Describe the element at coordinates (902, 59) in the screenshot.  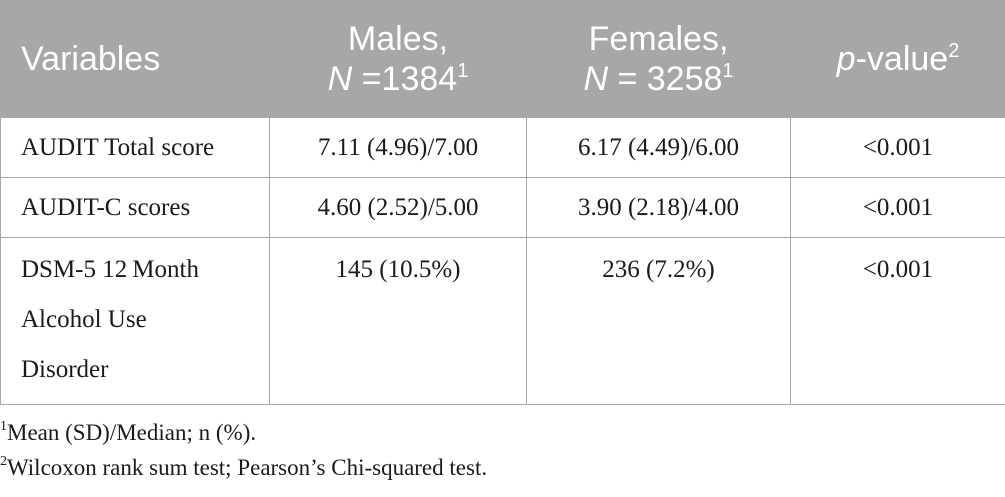
I see `header-pvalue-rest: -value` at that location.